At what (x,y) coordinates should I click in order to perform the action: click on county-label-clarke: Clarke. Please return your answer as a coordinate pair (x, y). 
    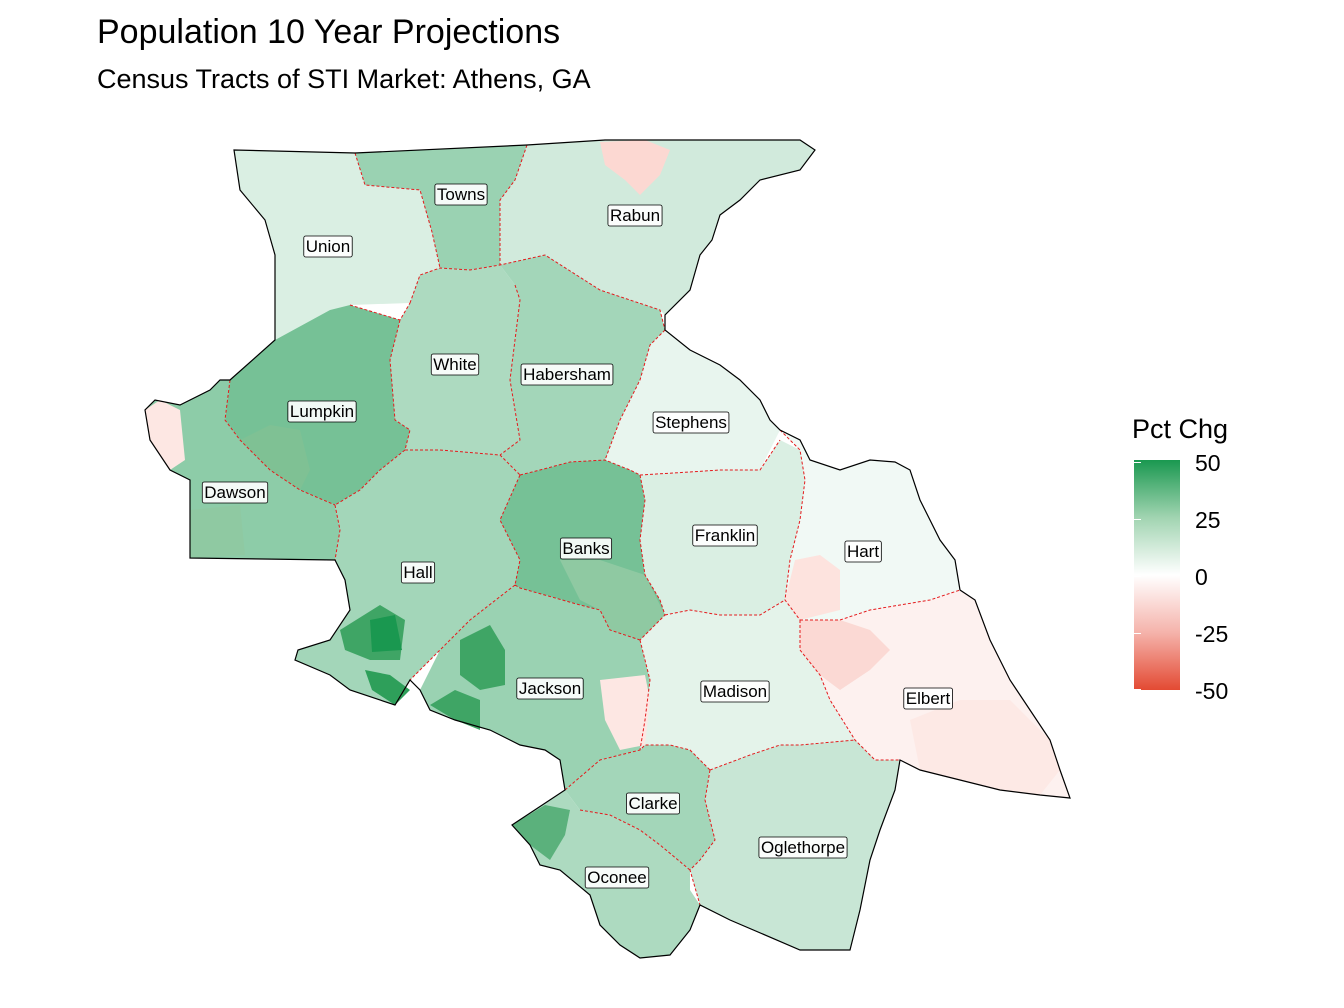
    Looking at the image, I should click on (653, 803).